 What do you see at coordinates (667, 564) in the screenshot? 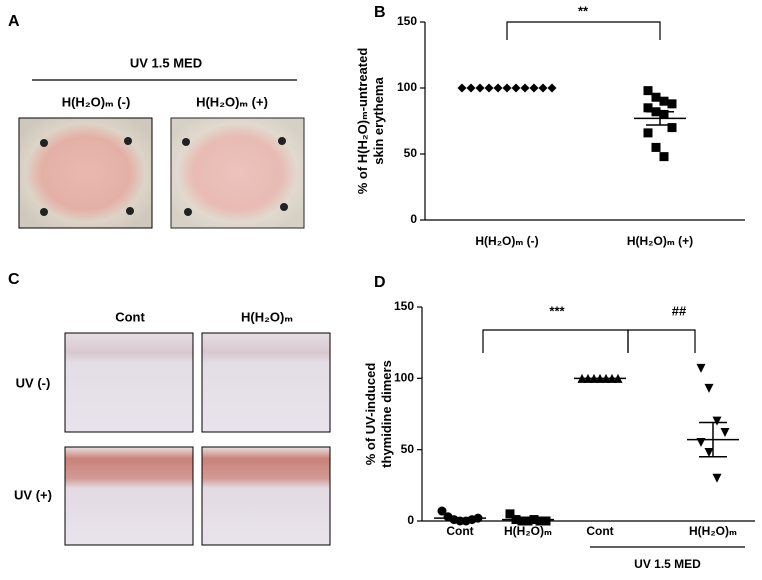
I see `group-label: UV 1.5 MED` at bounding box center [667, 564].